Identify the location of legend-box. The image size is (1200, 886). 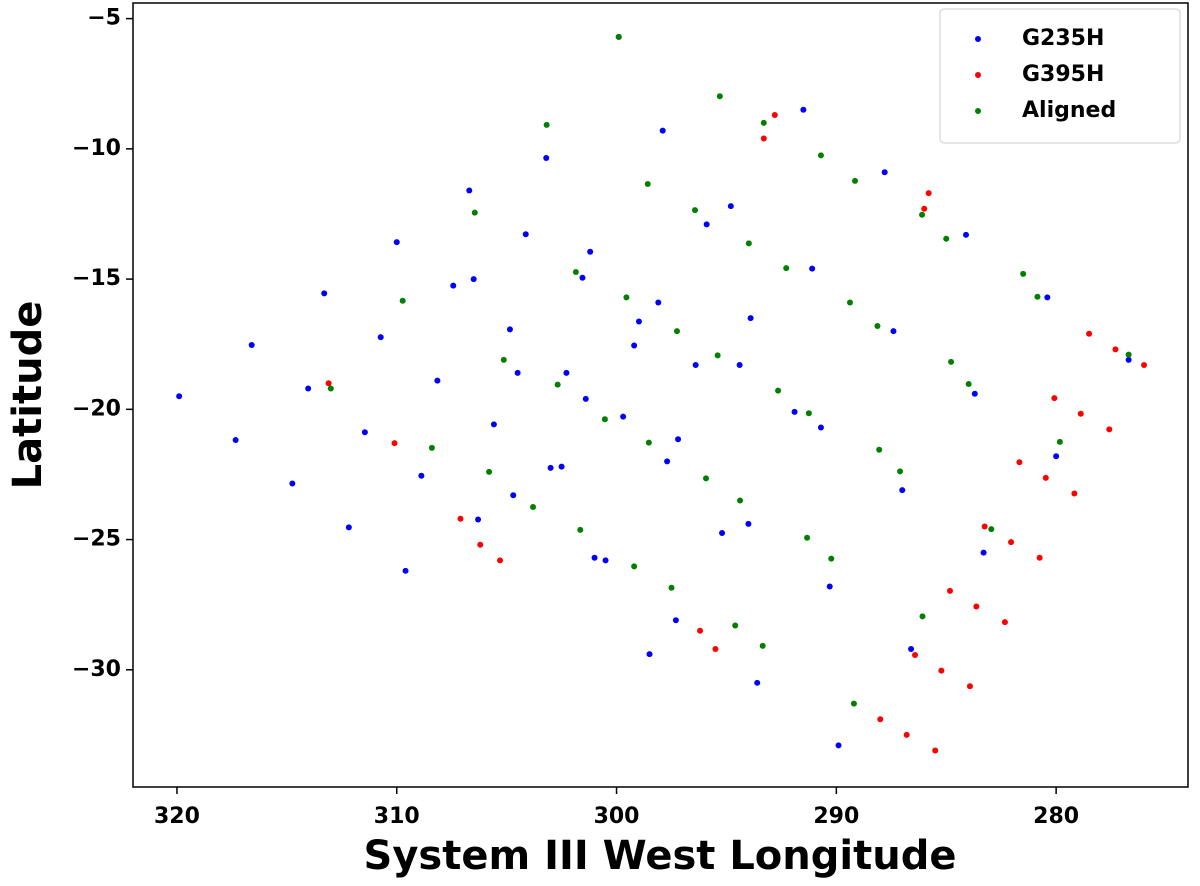
(1060, 76).